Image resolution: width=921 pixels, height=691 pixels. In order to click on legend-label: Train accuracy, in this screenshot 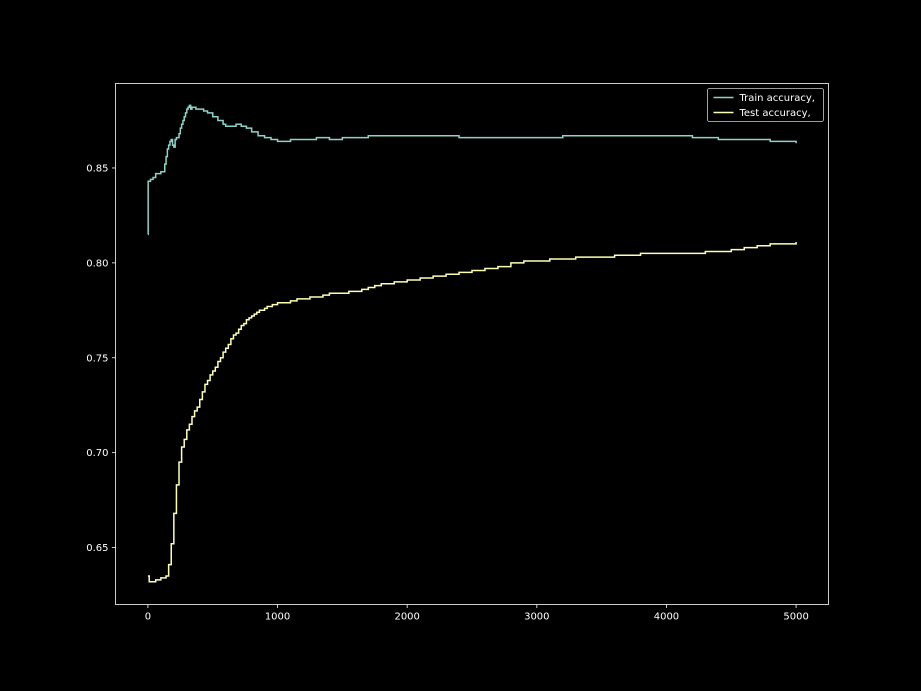, I will do `click(777, 98)`.